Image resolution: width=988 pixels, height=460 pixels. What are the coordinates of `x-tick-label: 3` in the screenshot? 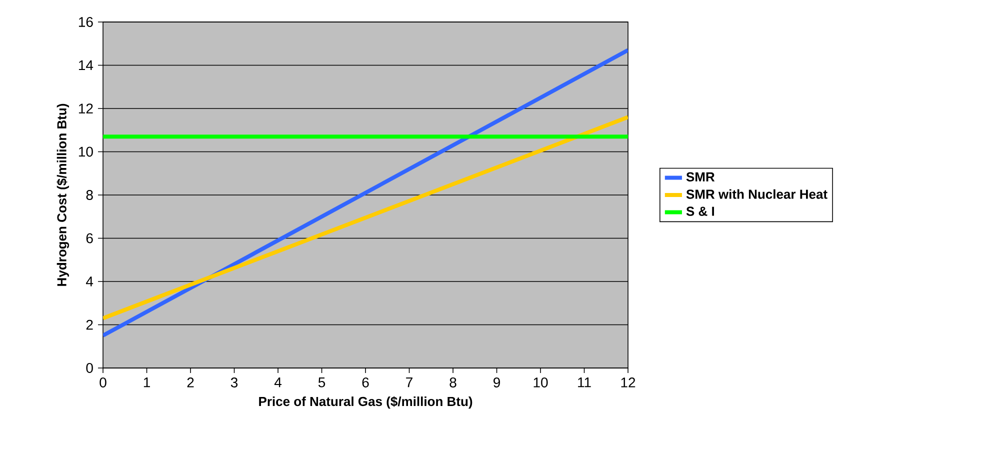 It's located at (234, 383).